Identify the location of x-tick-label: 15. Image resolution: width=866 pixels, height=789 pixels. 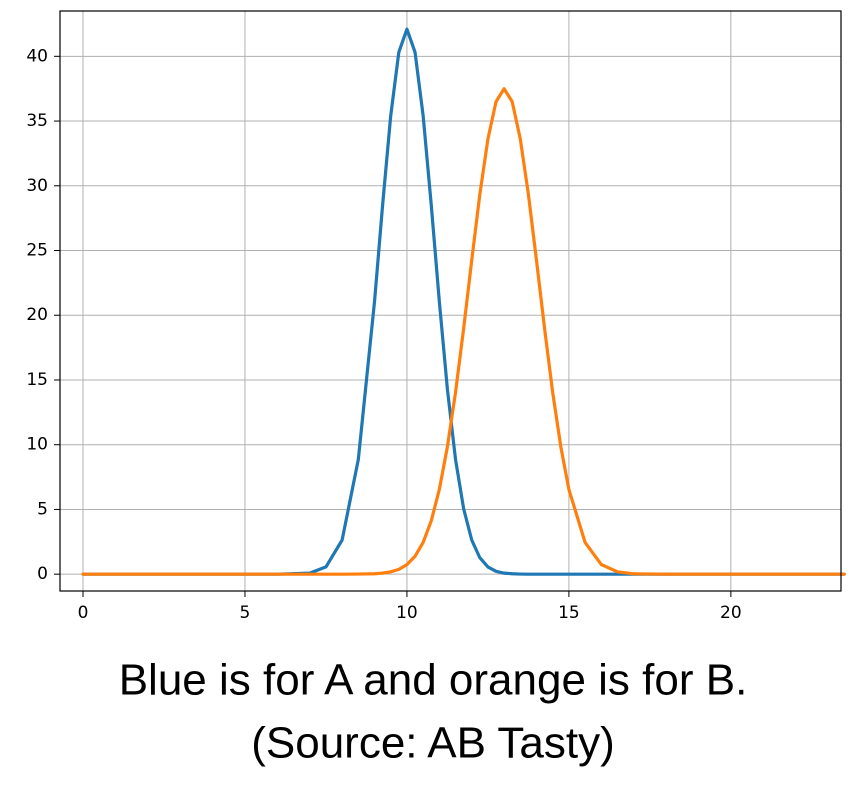
(569, 613).